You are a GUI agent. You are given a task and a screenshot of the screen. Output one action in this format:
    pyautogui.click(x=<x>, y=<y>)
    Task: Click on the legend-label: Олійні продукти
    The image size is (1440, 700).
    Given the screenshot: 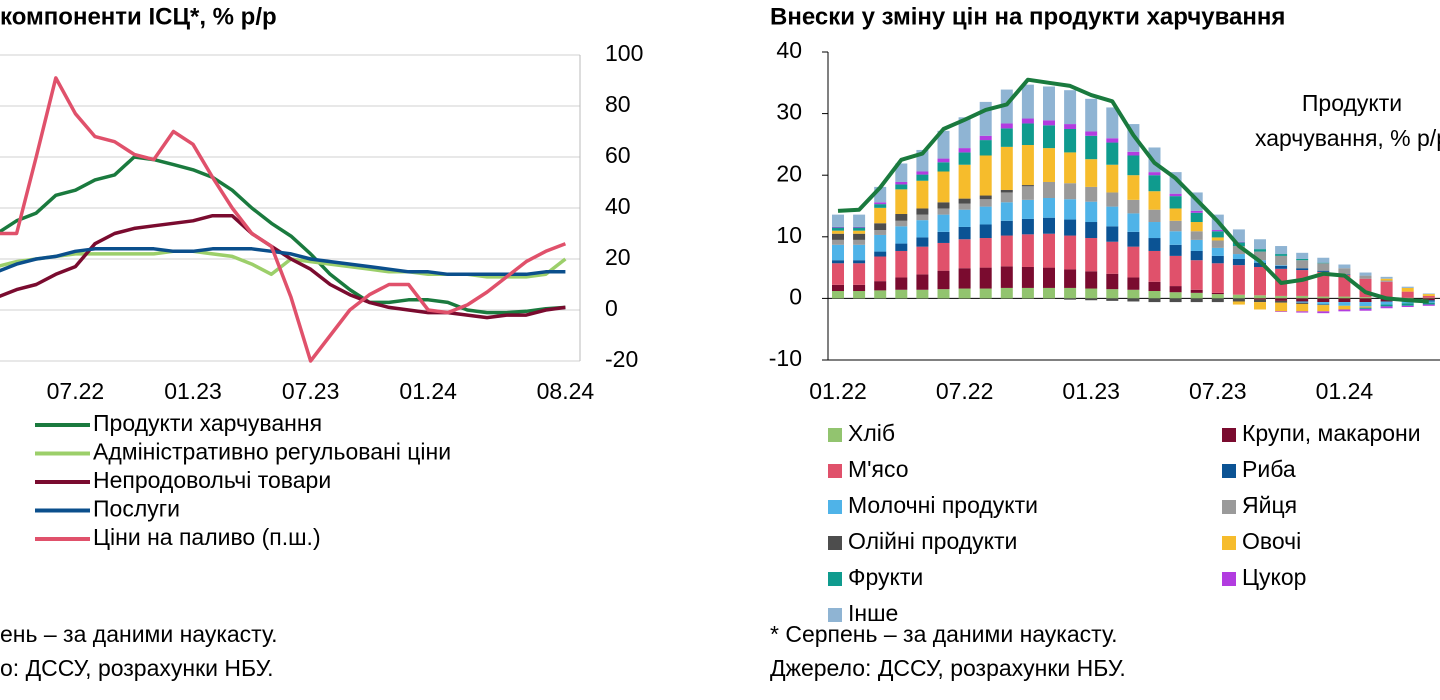 What is the action you would take?
    pyautogui.click(x=932, y=541)
    